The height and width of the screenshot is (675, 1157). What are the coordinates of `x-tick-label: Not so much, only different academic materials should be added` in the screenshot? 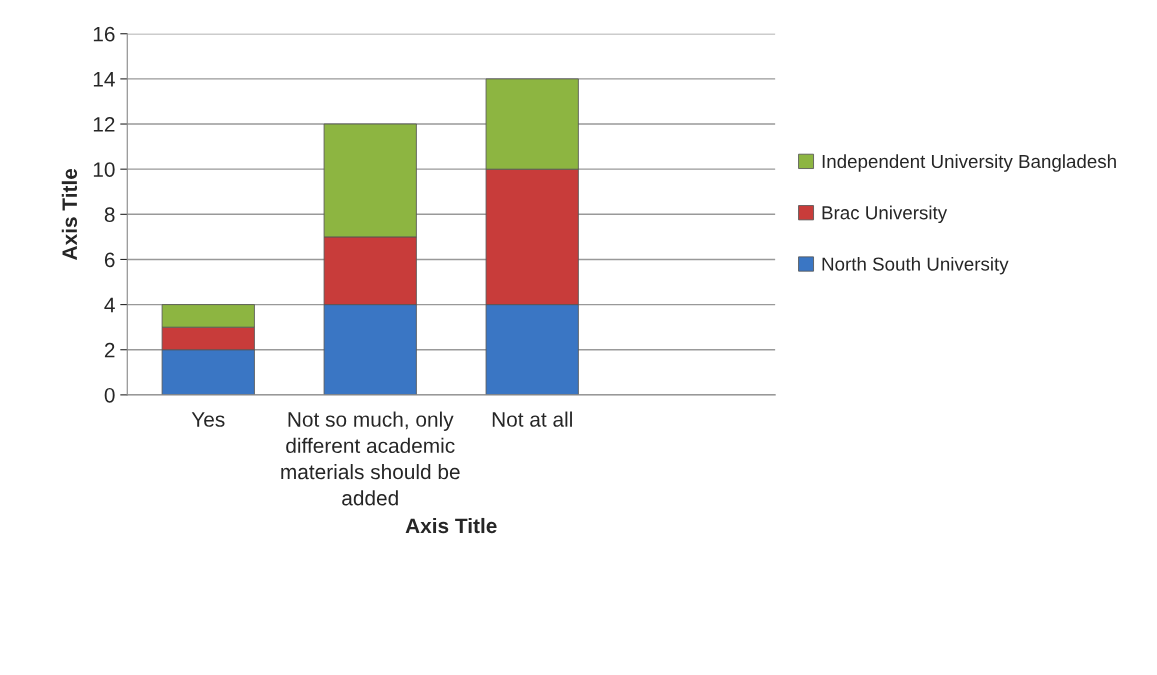 It's located at (370, 458).